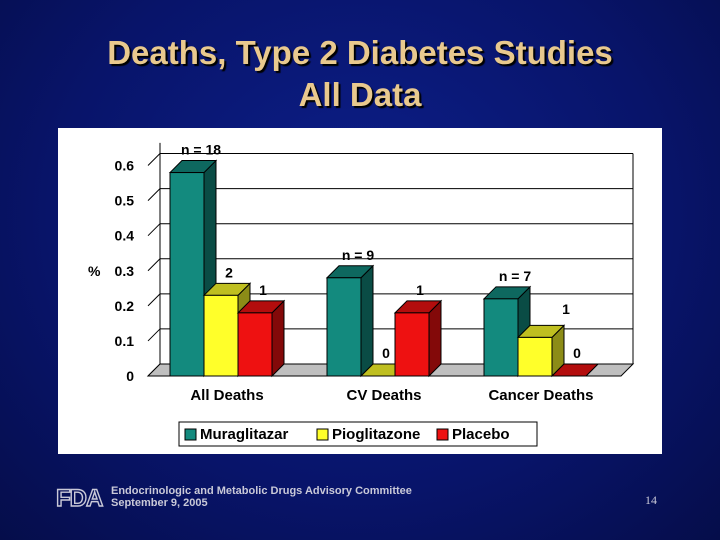 Image resolution: width=720 pixels, height=540 pixels. What do you see at coordinates (125, 236) in the screenshot?
I see `y-tick-label: 0.4` at bounding box center [125, 236].